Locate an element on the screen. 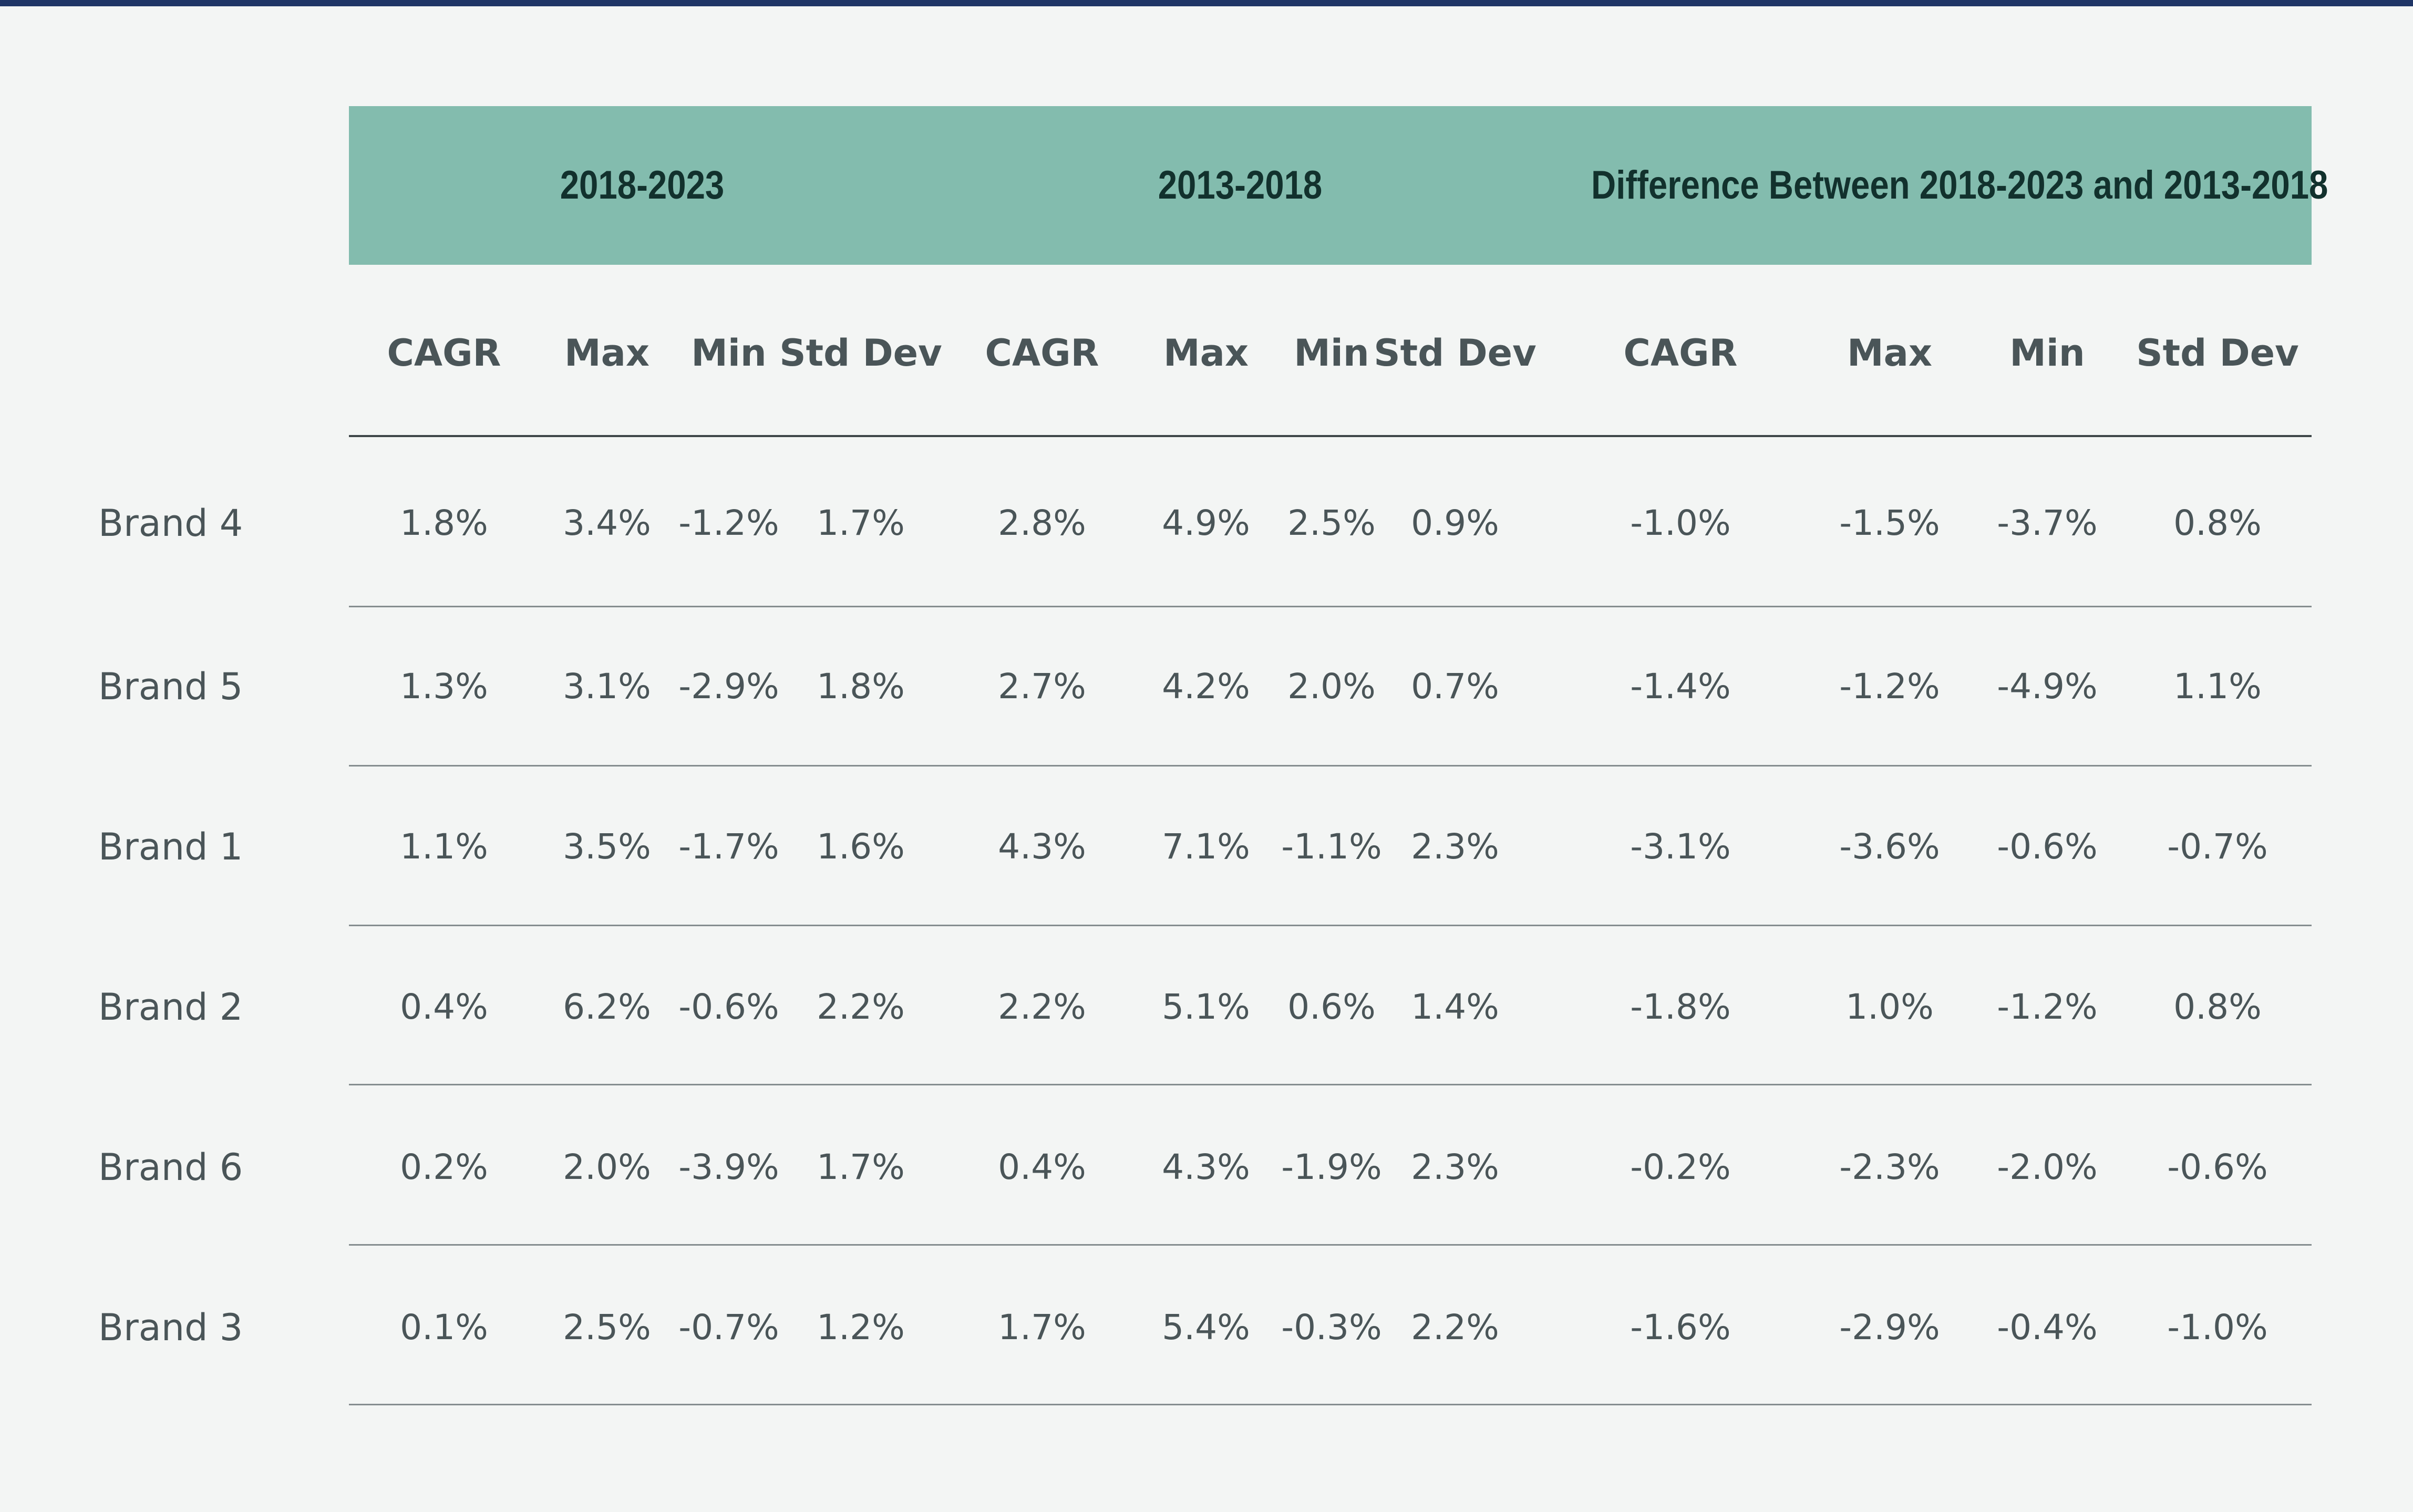  table-cell: 4.2% is located at coordinates (1206, 686).